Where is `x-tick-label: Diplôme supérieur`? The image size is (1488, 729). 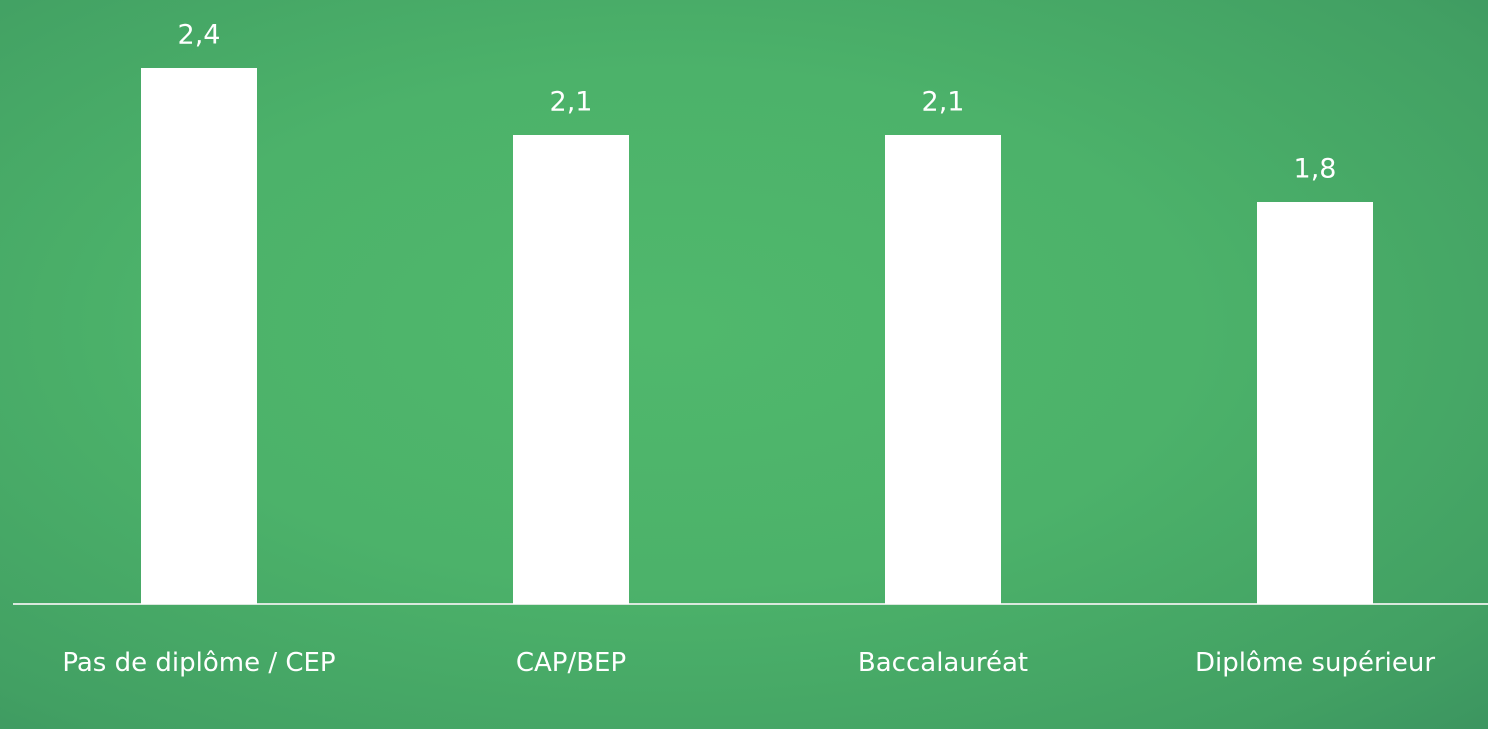 x-tick-label: Diplôme supérieur is located at coordinates (1315, 663).